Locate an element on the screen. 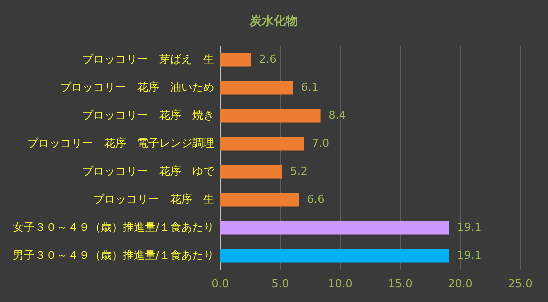  y-tick-label: ブロッコリー 芽ばえ 生 is located at coordinates (148, 59).